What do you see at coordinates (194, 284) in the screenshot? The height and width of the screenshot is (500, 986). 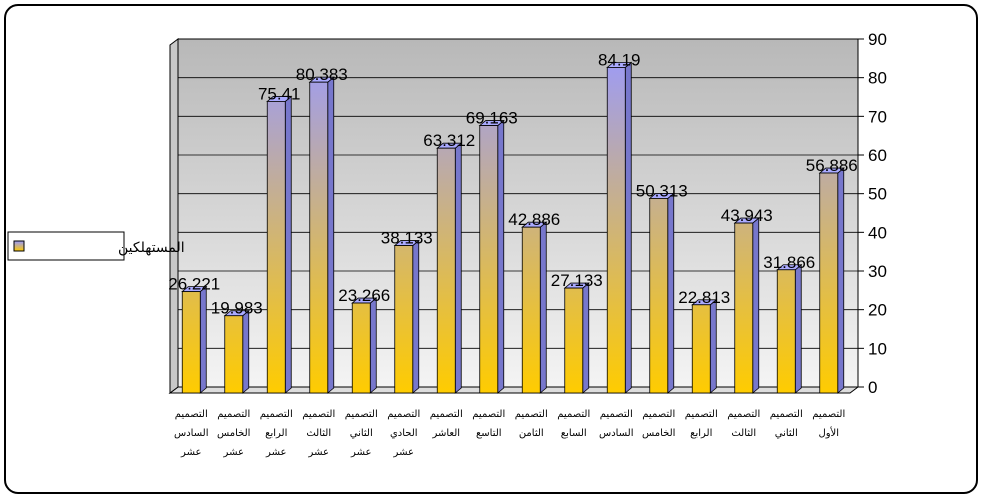 I see `data-label: 26.221` at bounding box center [194, 284].